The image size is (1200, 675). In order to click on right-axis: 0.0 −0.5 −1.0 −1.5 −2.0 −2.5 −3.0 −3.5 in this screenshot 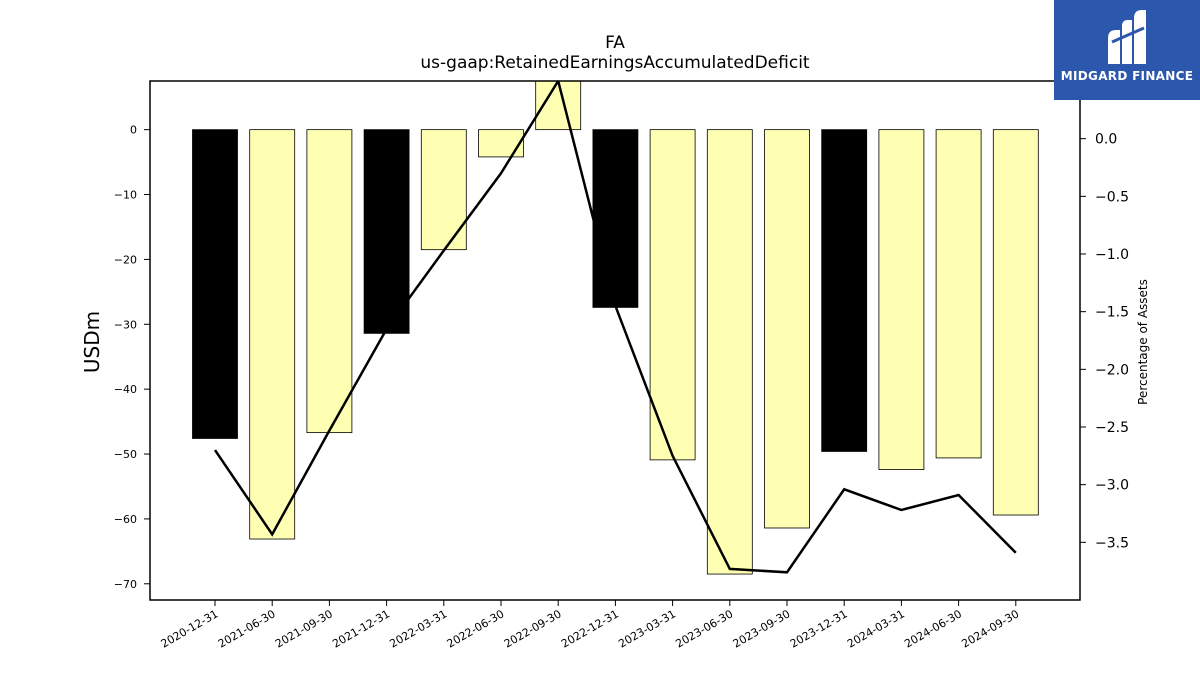, I will do `click(1104, 341)`.